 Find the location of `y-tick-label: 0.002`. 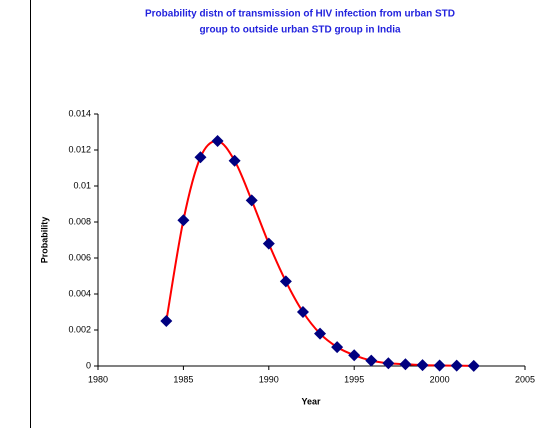

y-tick-label: 0.002 is located at coordinates (79, 329).